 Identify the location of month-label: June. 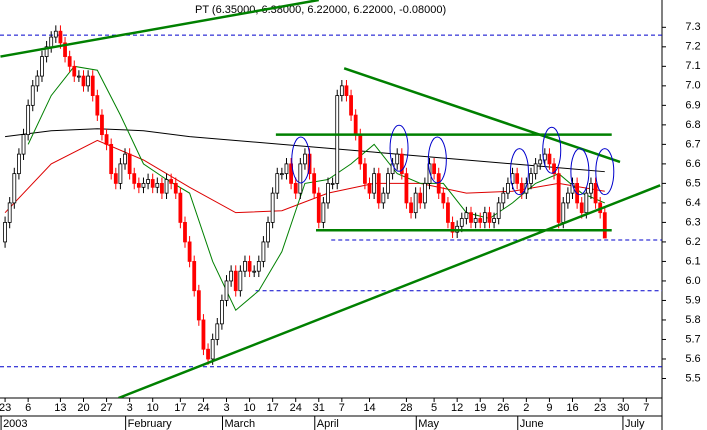
(532, 424).